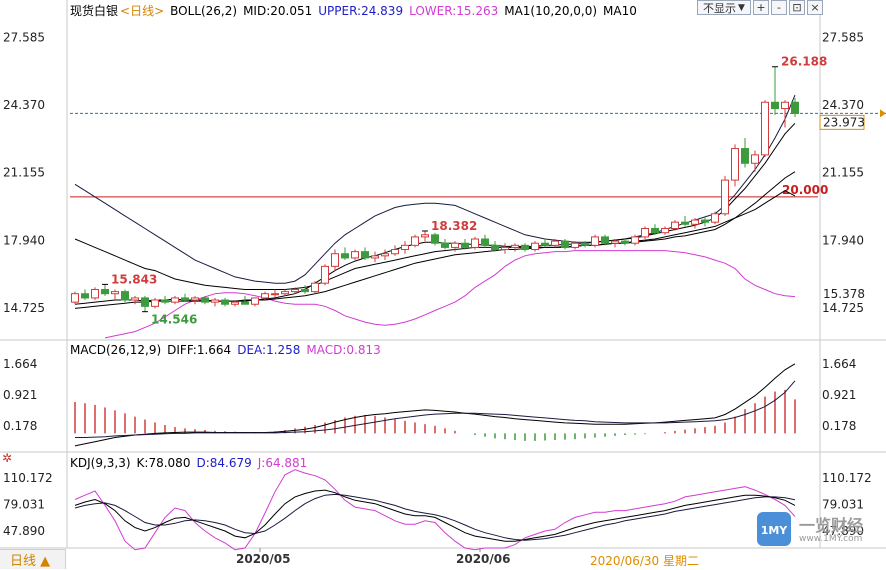  I want to click on watermark-logo-icon: 1MY, so click(774, 529).